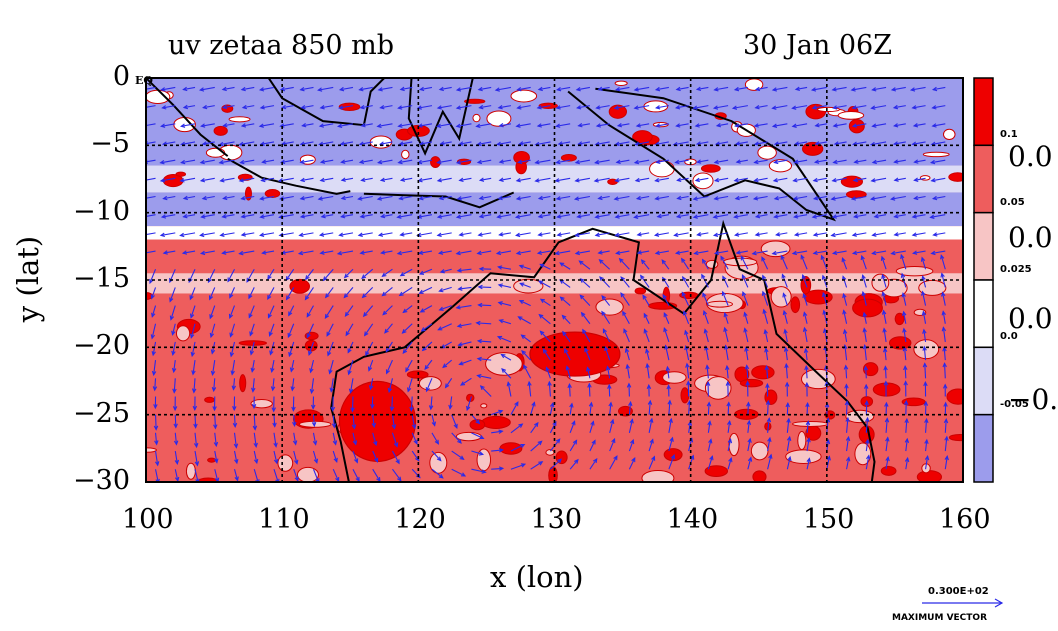 The image size is (1058, 631). Describe the element at coordinates (101, 211) in the screenshot. I see `y-tick-label: −10` at that location.